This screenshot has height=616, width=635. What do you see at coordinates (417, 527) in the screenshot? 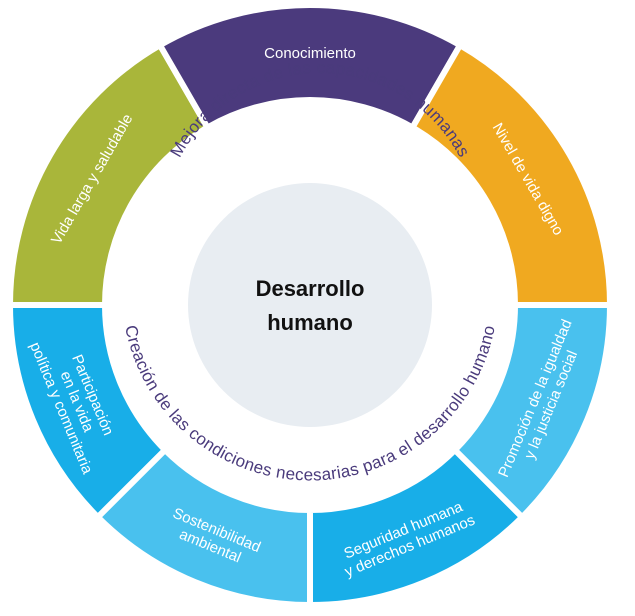
I see `segment-seguridad-humana-y-derechos-humanos` at bounding box center [417, 527].